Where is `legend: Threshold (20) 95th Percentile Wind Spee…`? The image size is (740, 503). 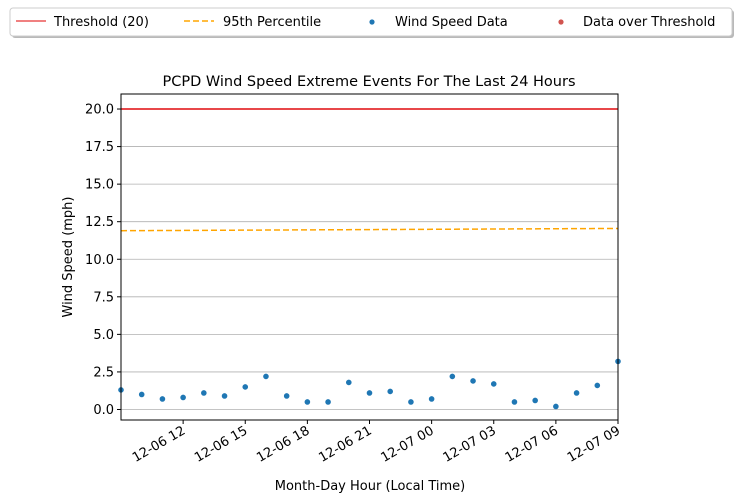
legend: Threshold (20) 95th Percentile Wind Spee… is located at coordinates (371, 22).